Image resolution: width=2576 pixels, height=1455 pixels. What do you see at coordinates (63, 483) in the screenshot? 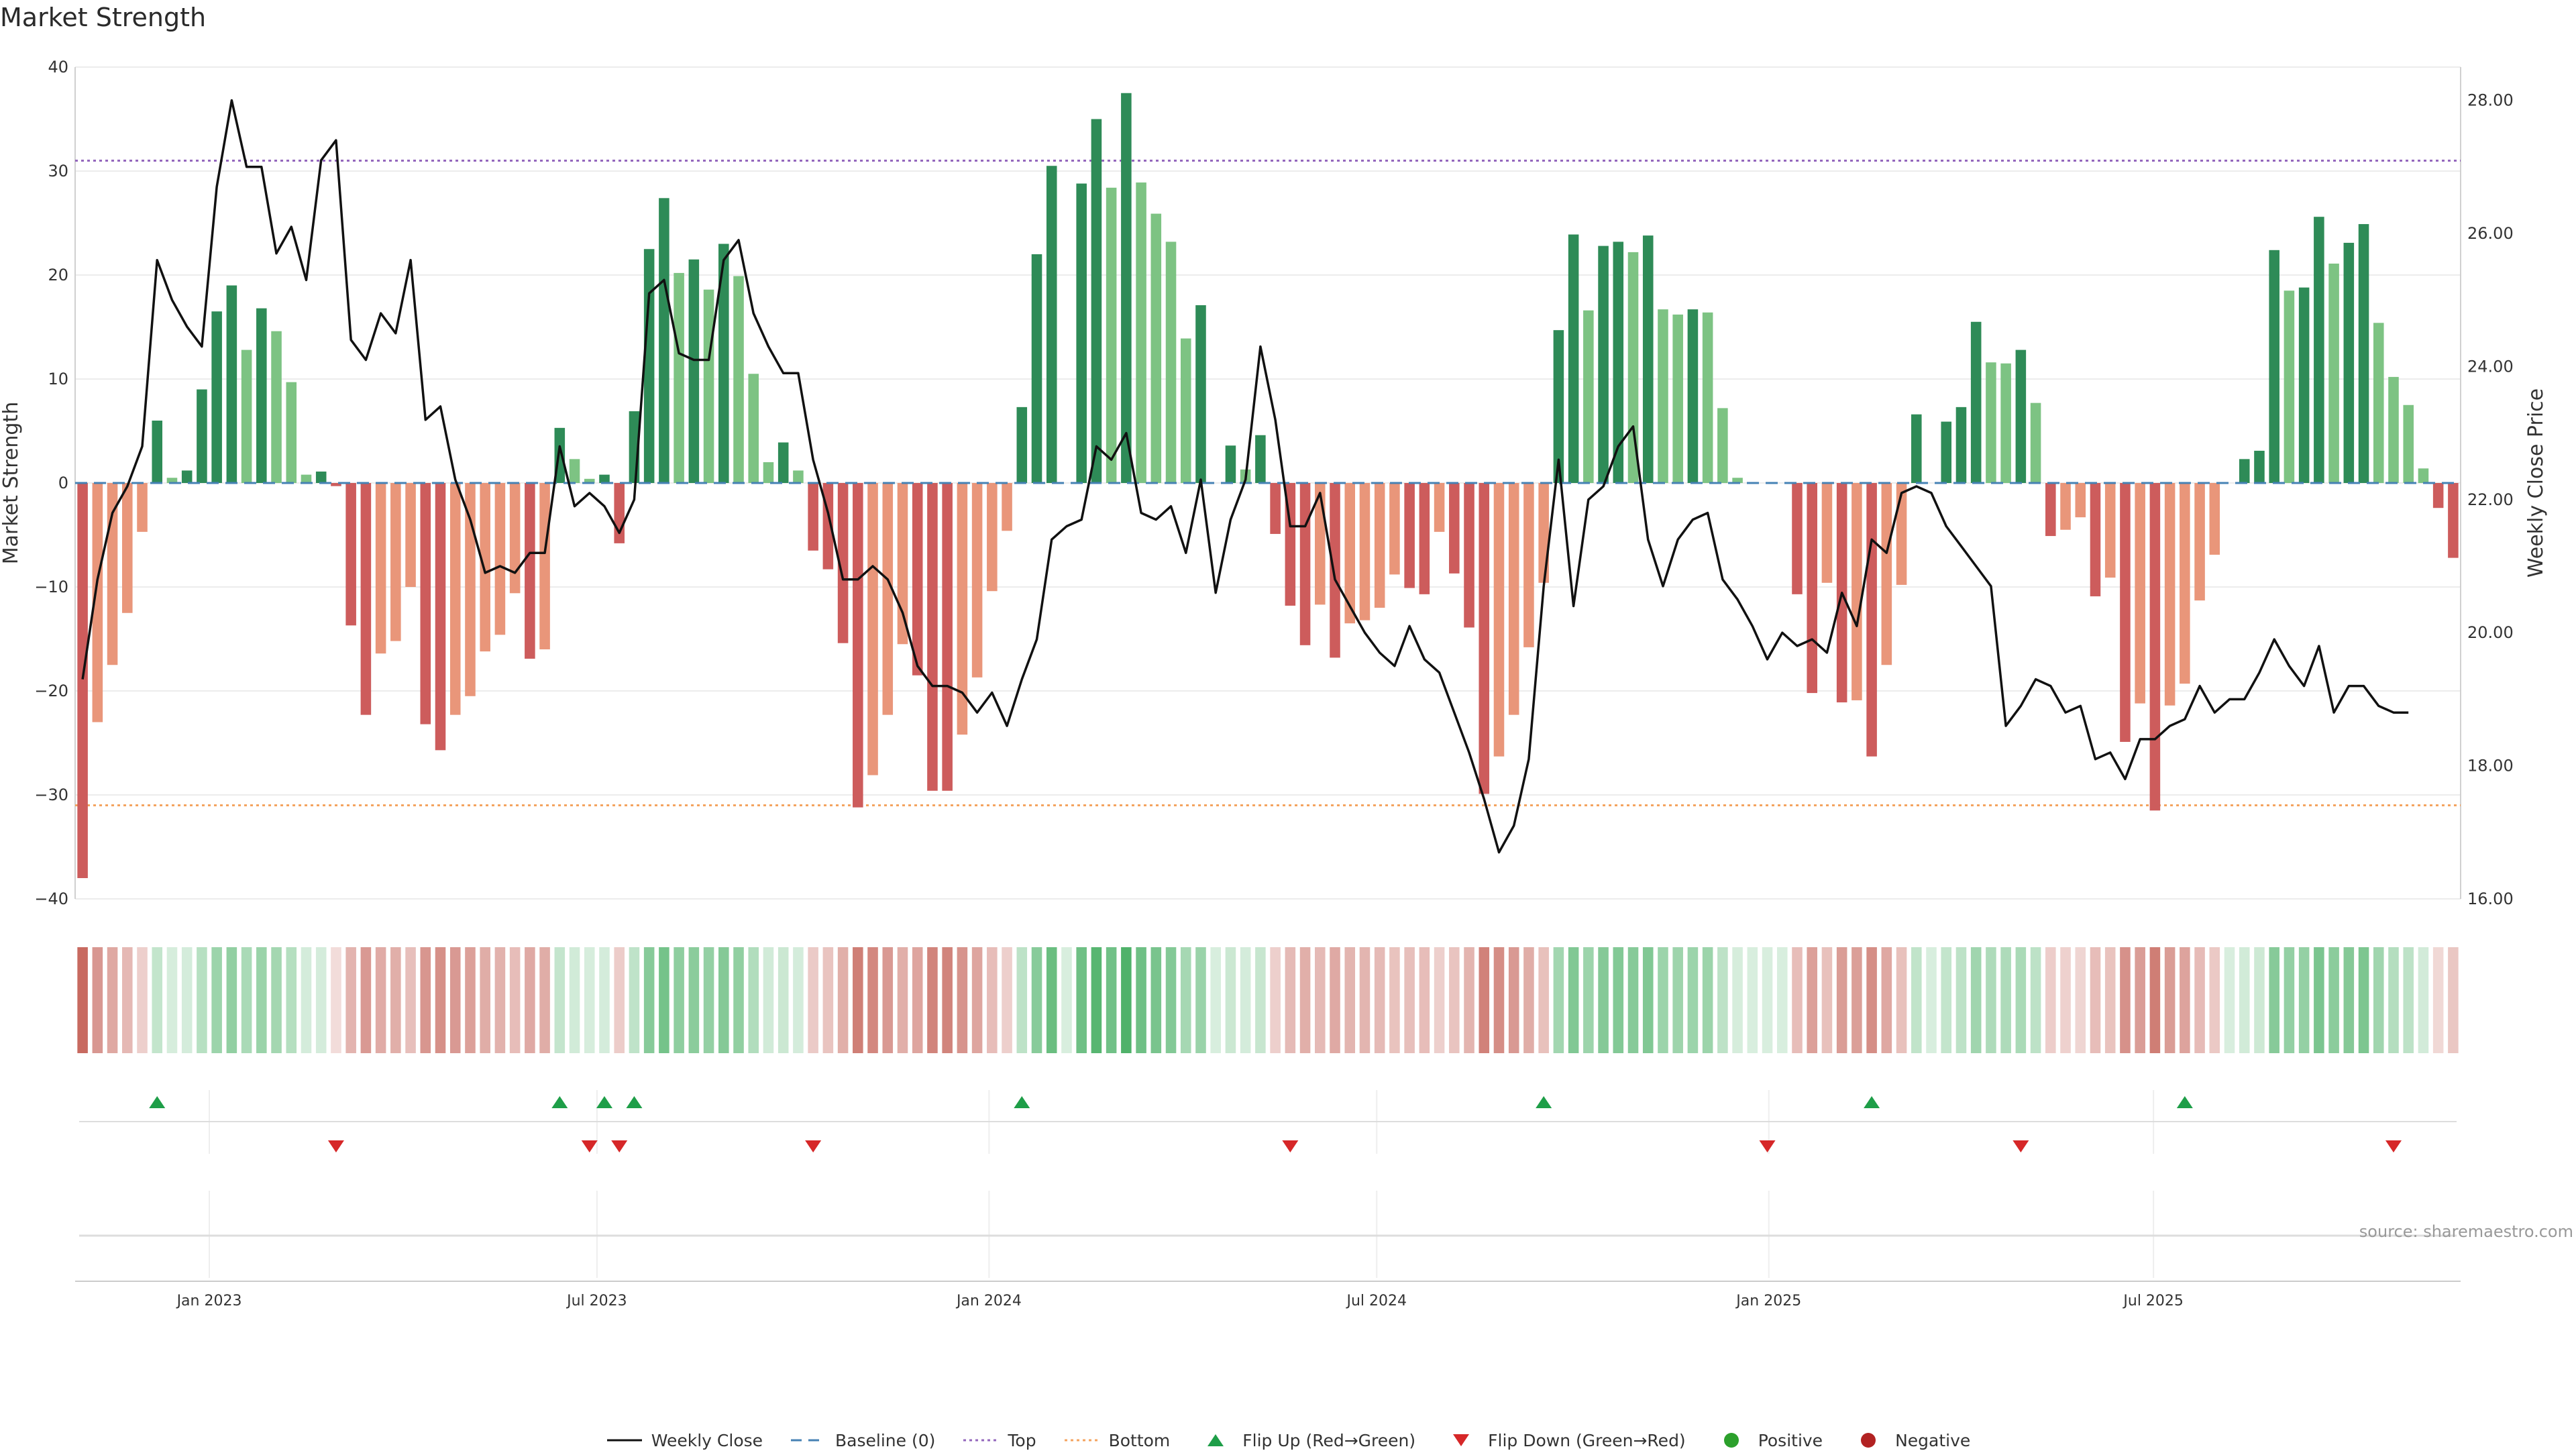
I see `y-tick-label: 0` at bounding box center [63, 483].